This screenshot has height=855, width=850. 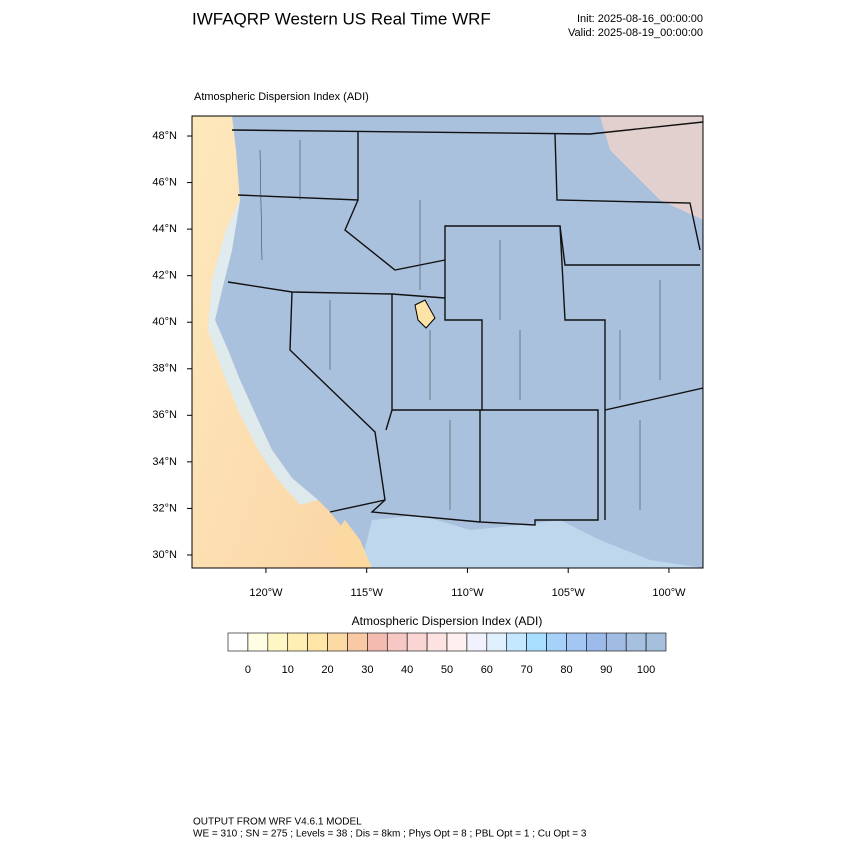 I want to click on lon-tick-label: 115°W, so click(x=367, y=593).